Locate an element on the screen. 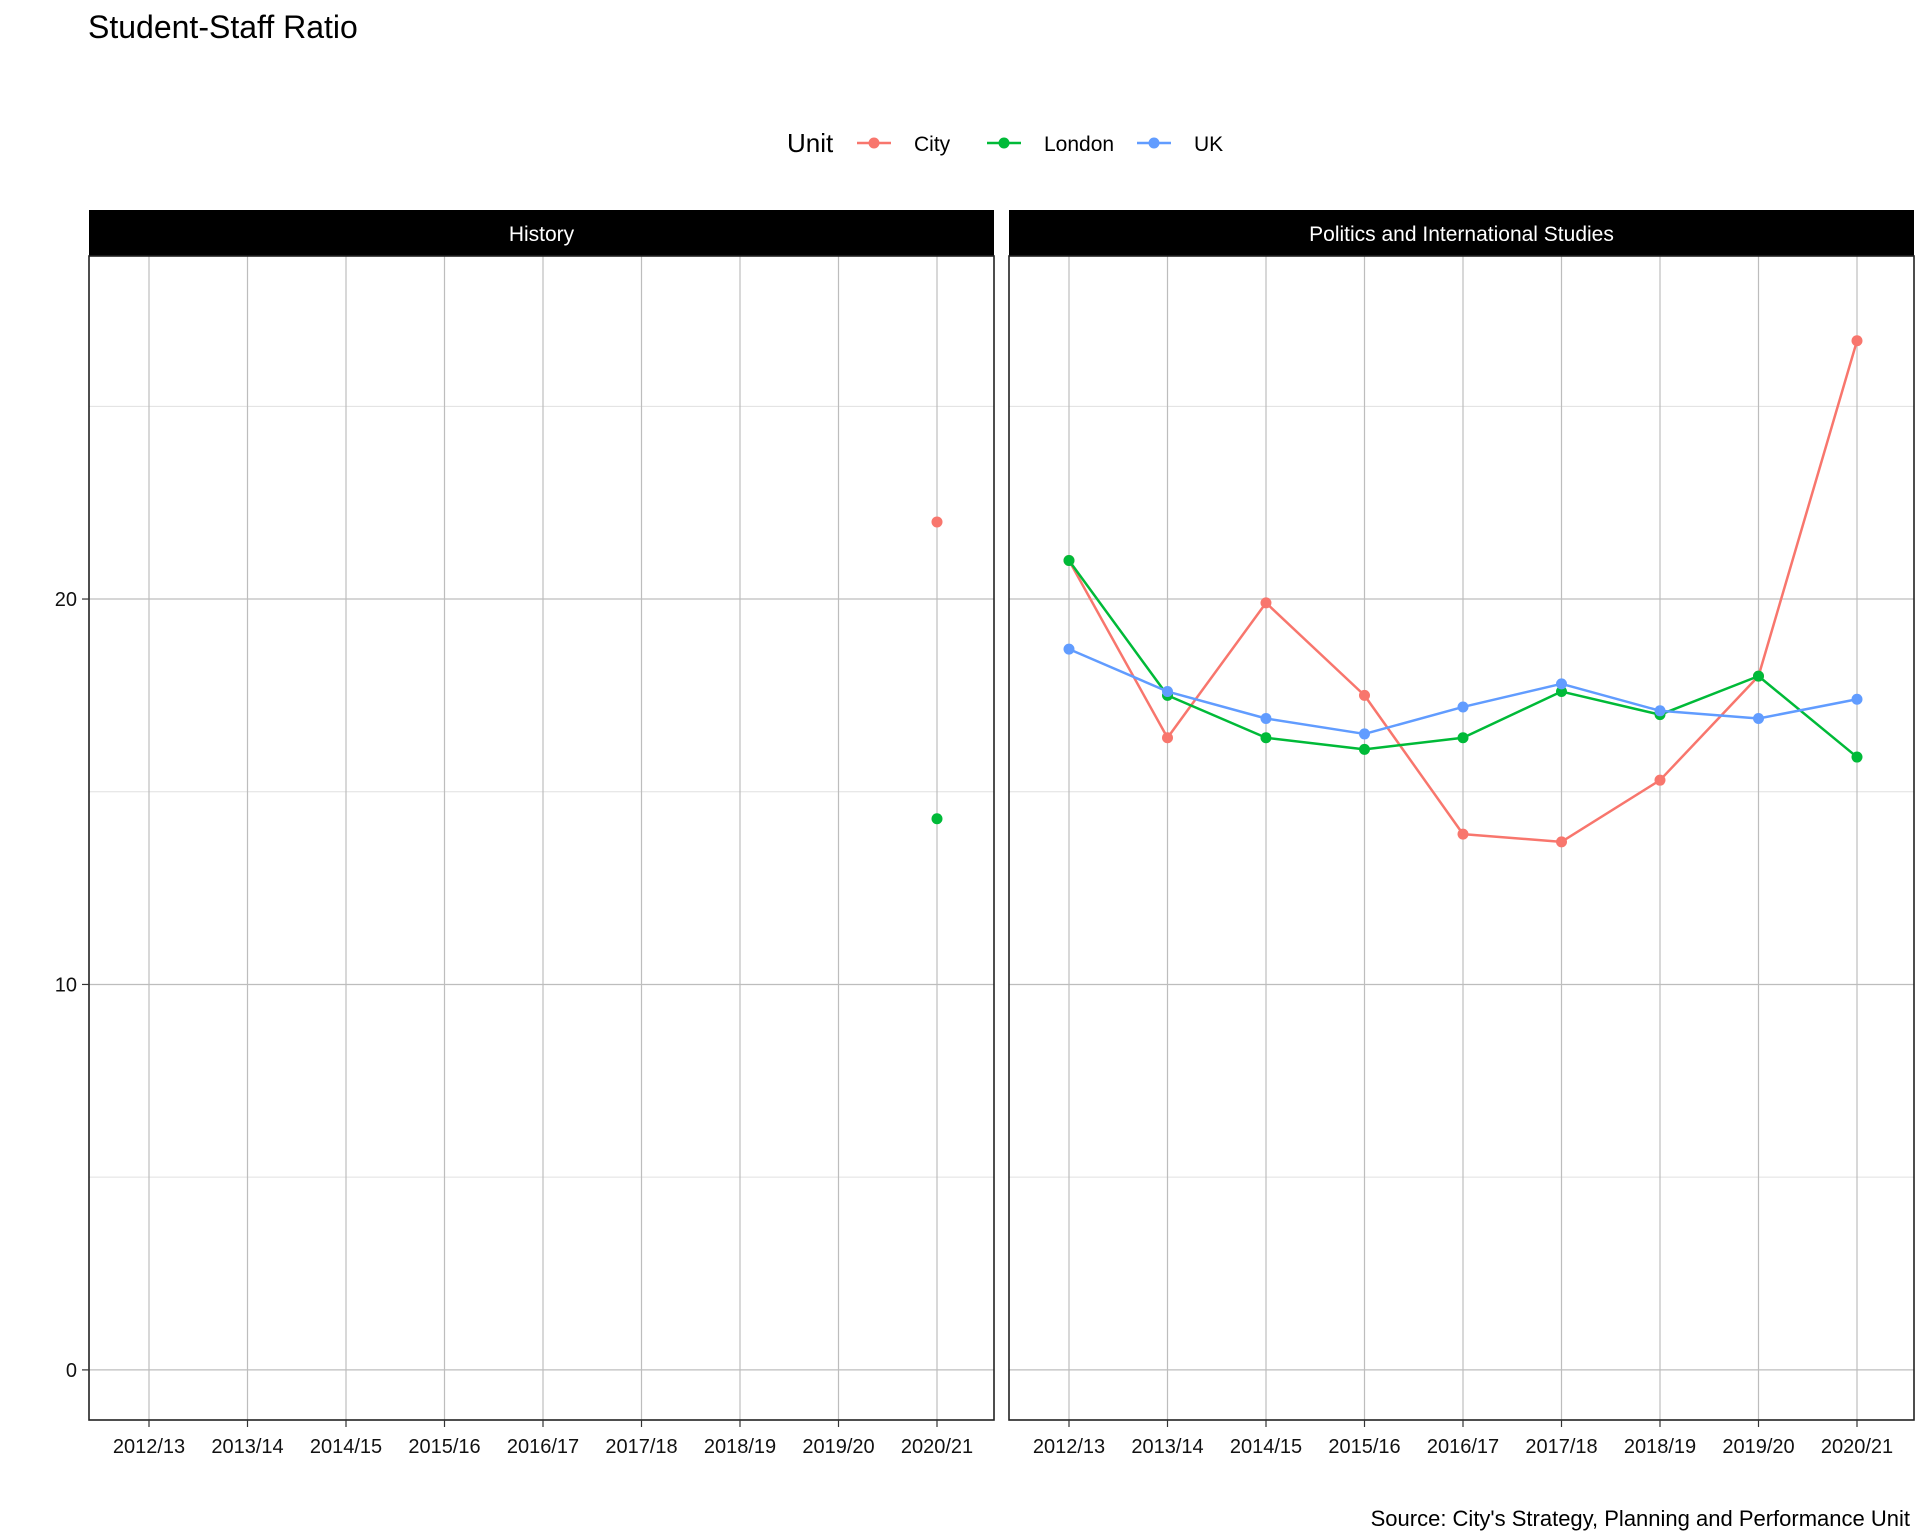 The width and height of the screenshot is (1920, 1536). series-uk is located at coordinates (1463, 691).